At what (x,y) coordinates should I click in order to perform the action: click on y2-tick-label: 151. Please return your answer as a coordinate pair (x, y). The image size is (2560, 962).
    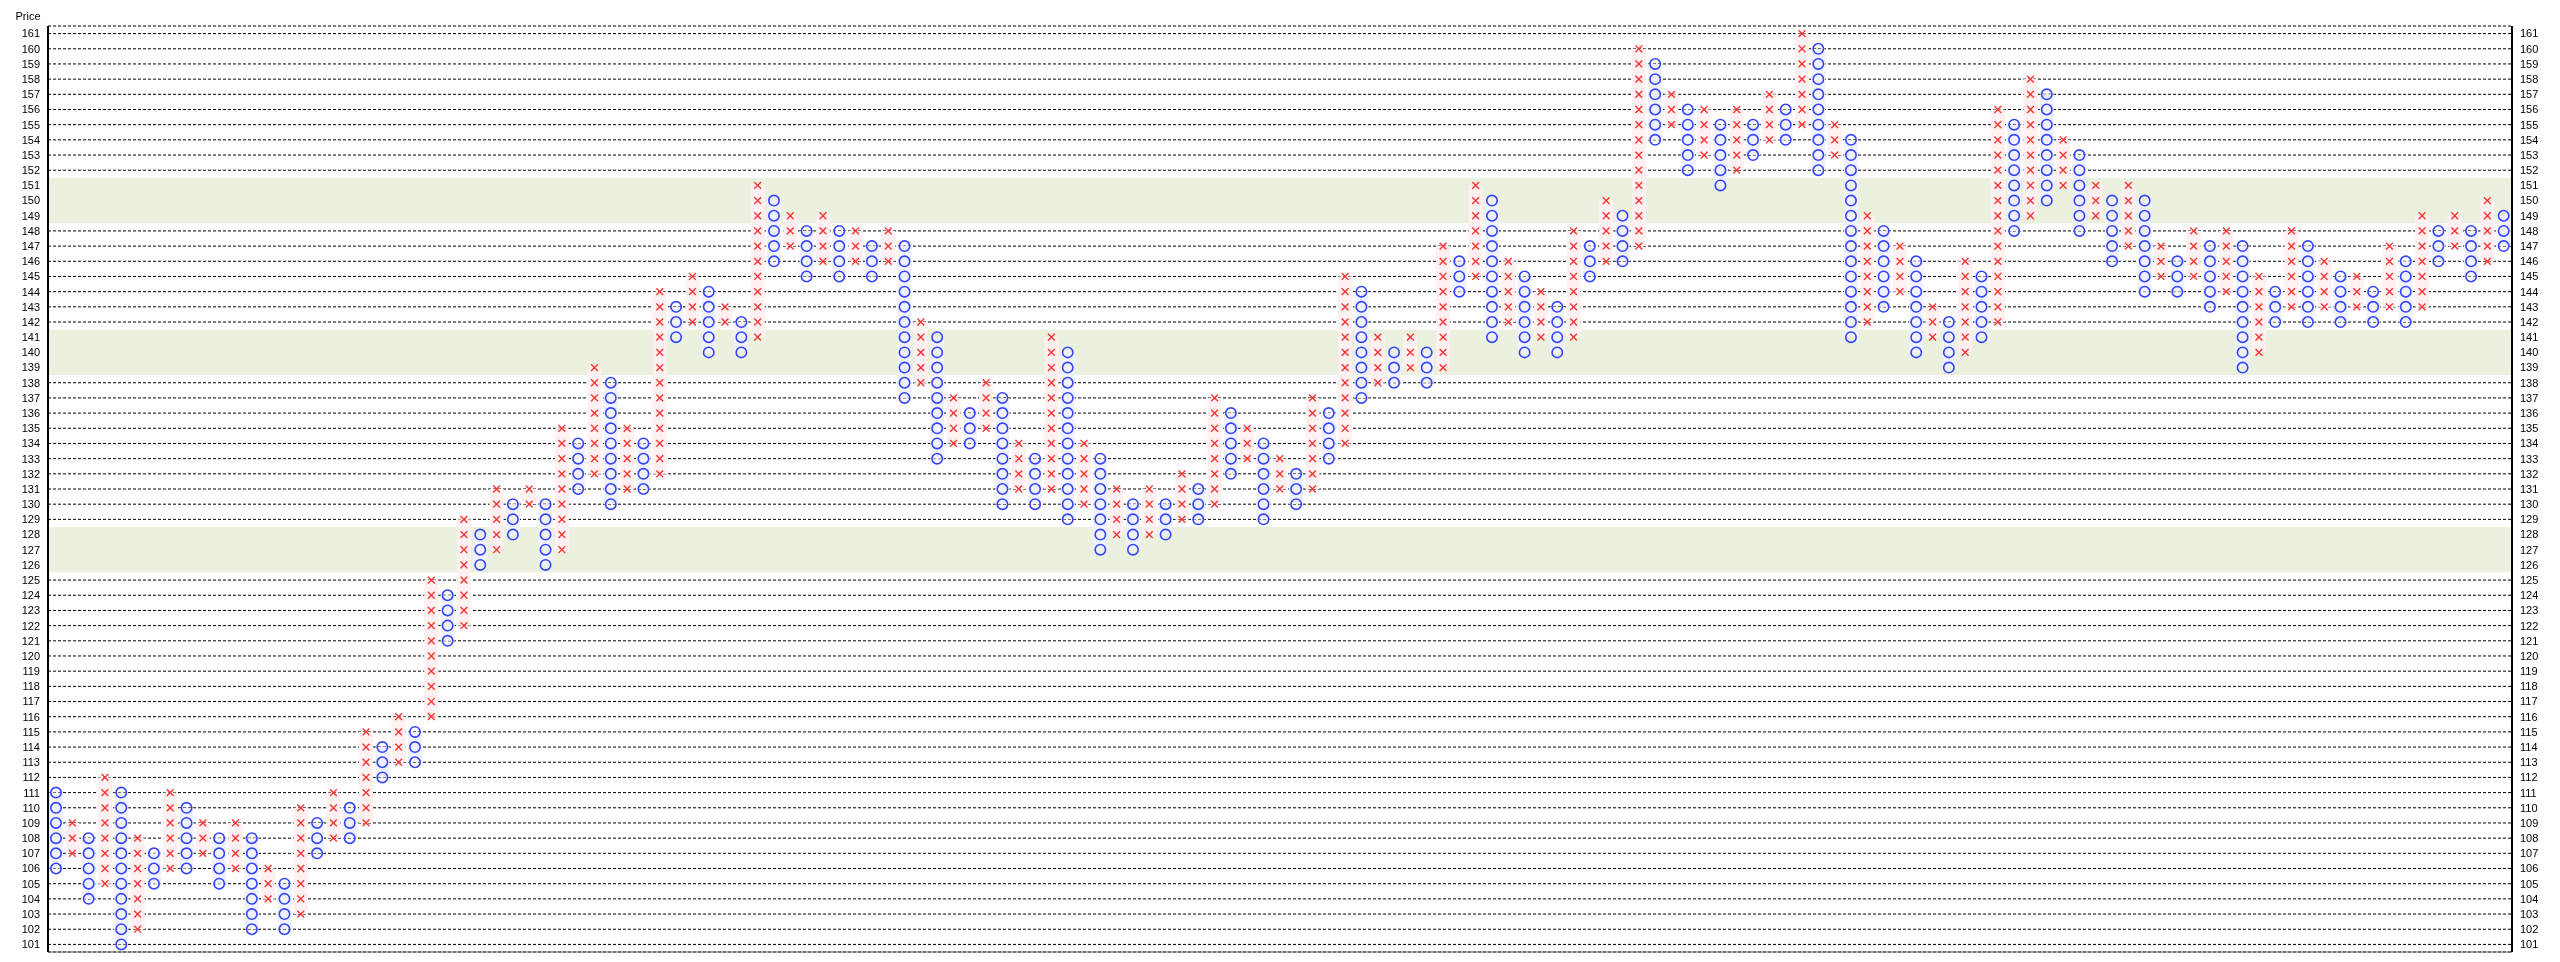
    Looking at the image, I should click on (2529, 185).